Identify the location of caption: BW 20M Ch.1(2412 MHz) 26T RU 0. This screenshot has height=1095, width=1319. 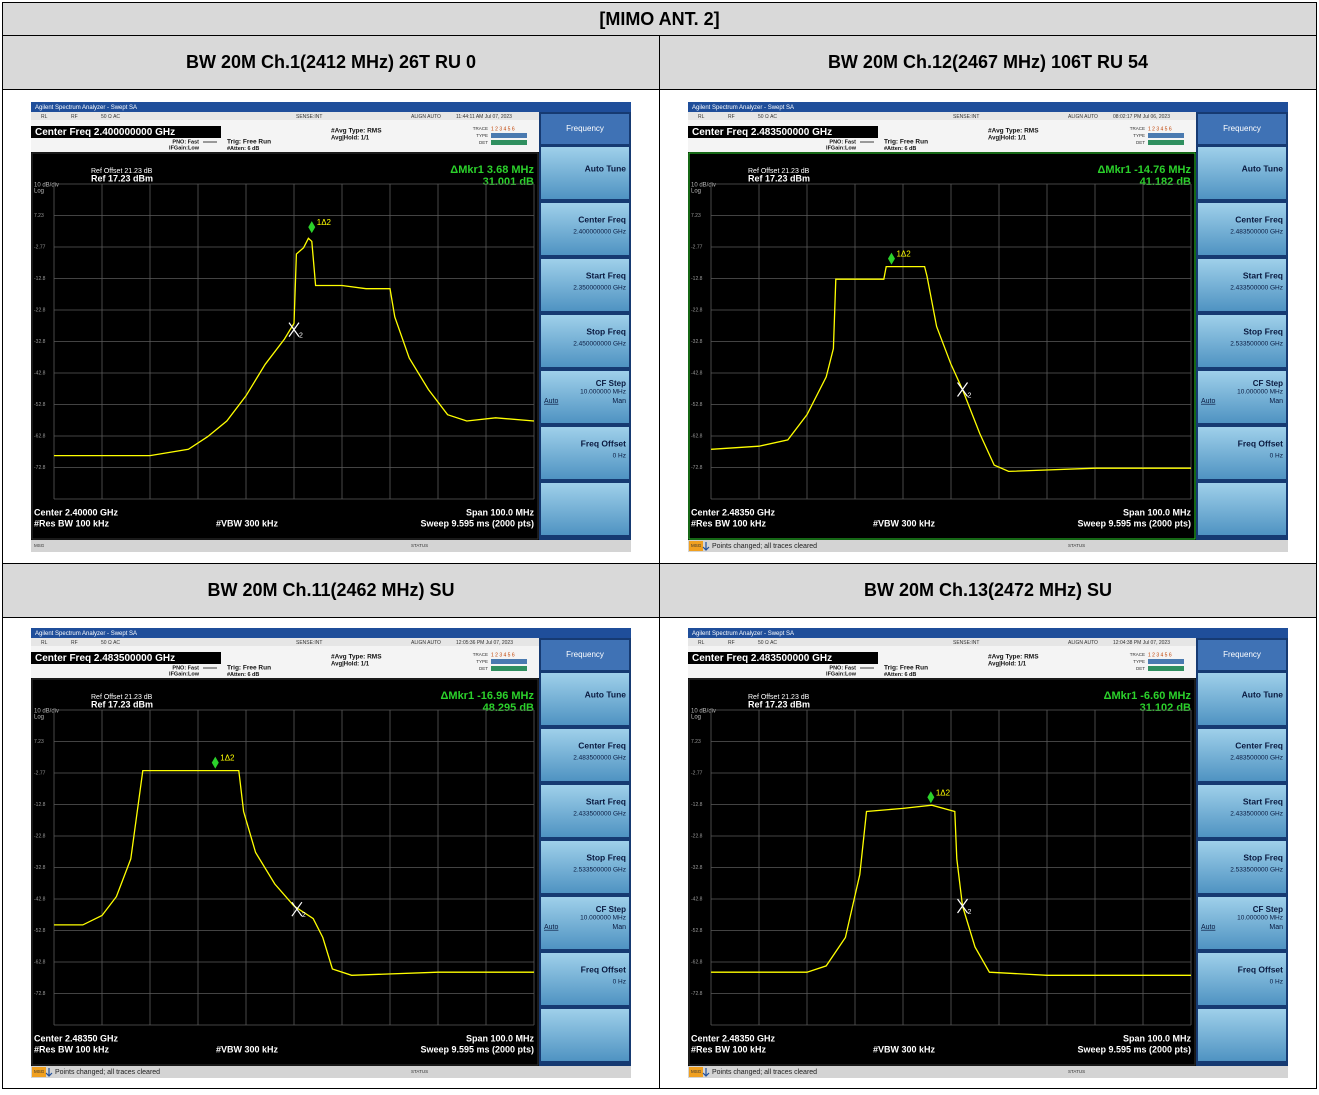
(331, 62).